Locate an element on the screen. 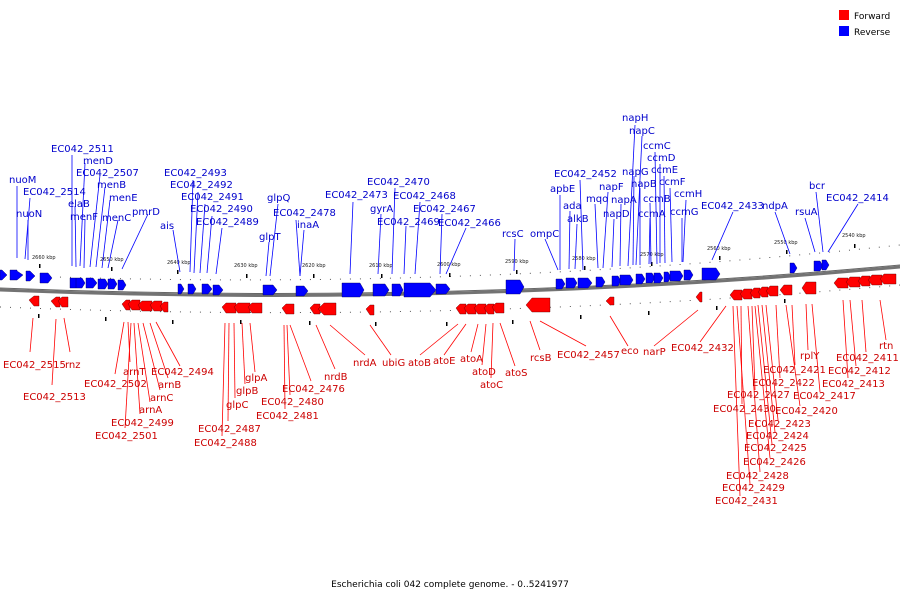 The height and width of the screenshot is (600, 900). gene-label: EC042_2428 is located at coordinates (757, 476).